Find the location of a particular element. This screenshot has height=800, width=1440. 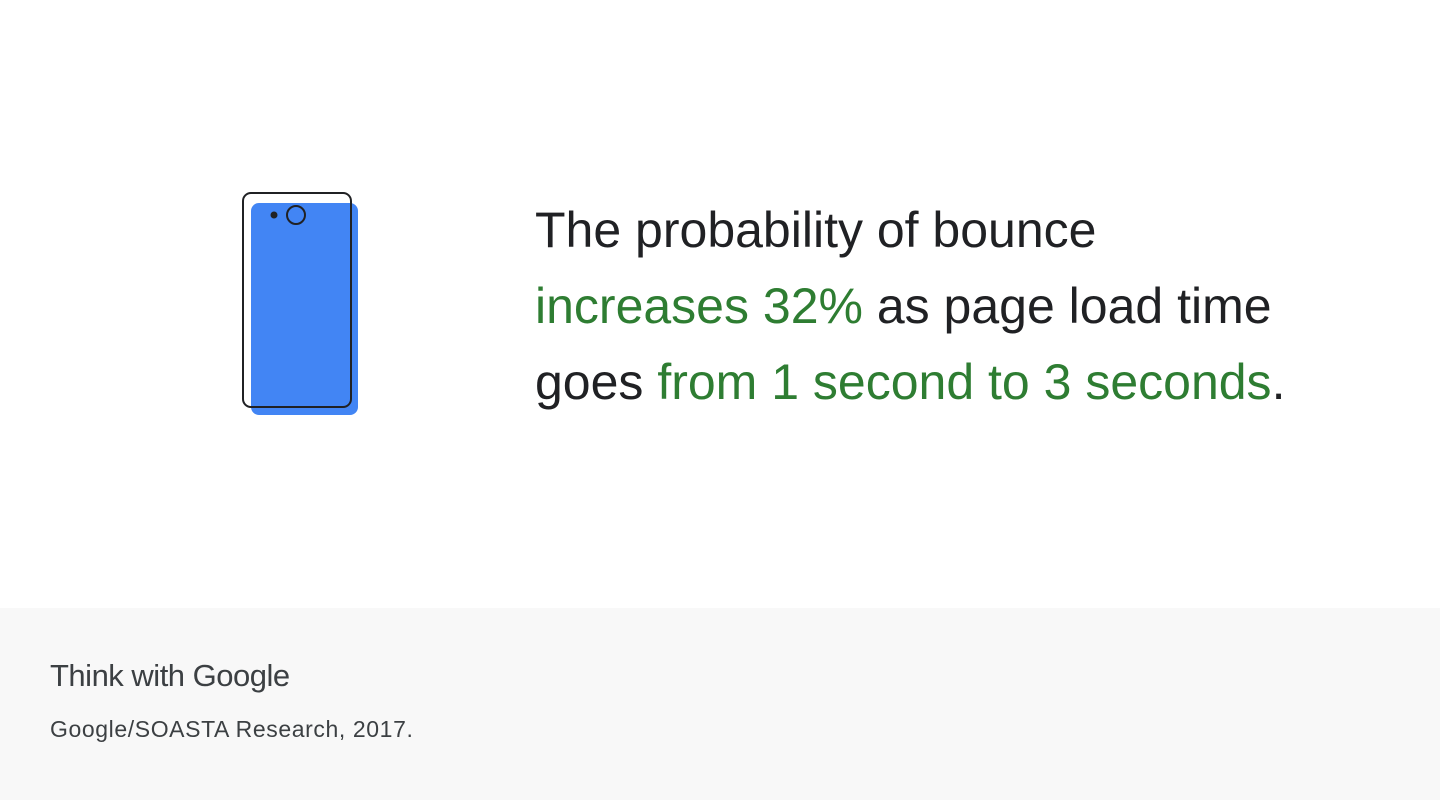

phone-outline is located at coordinates (297, 300).